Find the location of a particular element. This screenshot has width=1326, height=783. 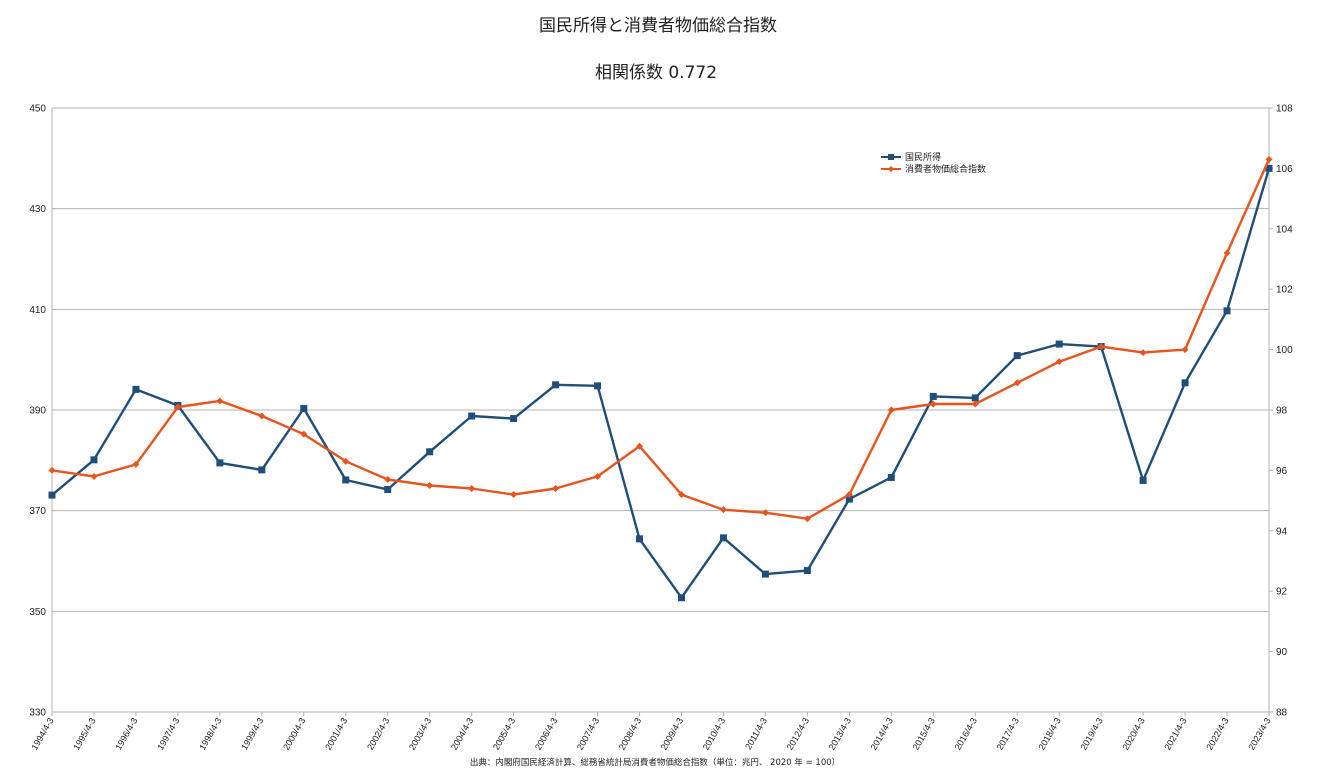

x-tick-label: 2002/4-3 is located at coordinates (378, 734).